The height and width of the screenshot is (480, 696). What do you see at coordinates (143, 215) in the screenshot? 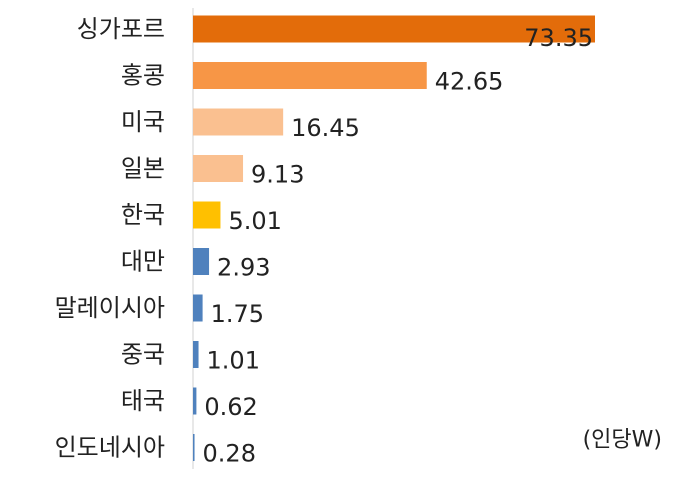
I see `category-label: 한국` at bounding box center [143, 215].